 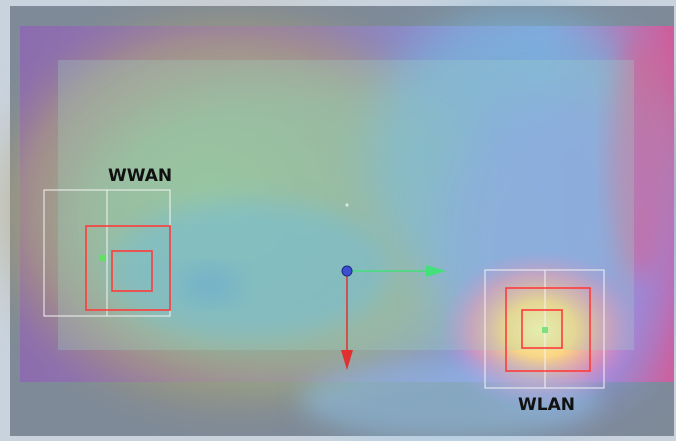 I want to click on red-arrow-icon, so click(x=347, y=360).